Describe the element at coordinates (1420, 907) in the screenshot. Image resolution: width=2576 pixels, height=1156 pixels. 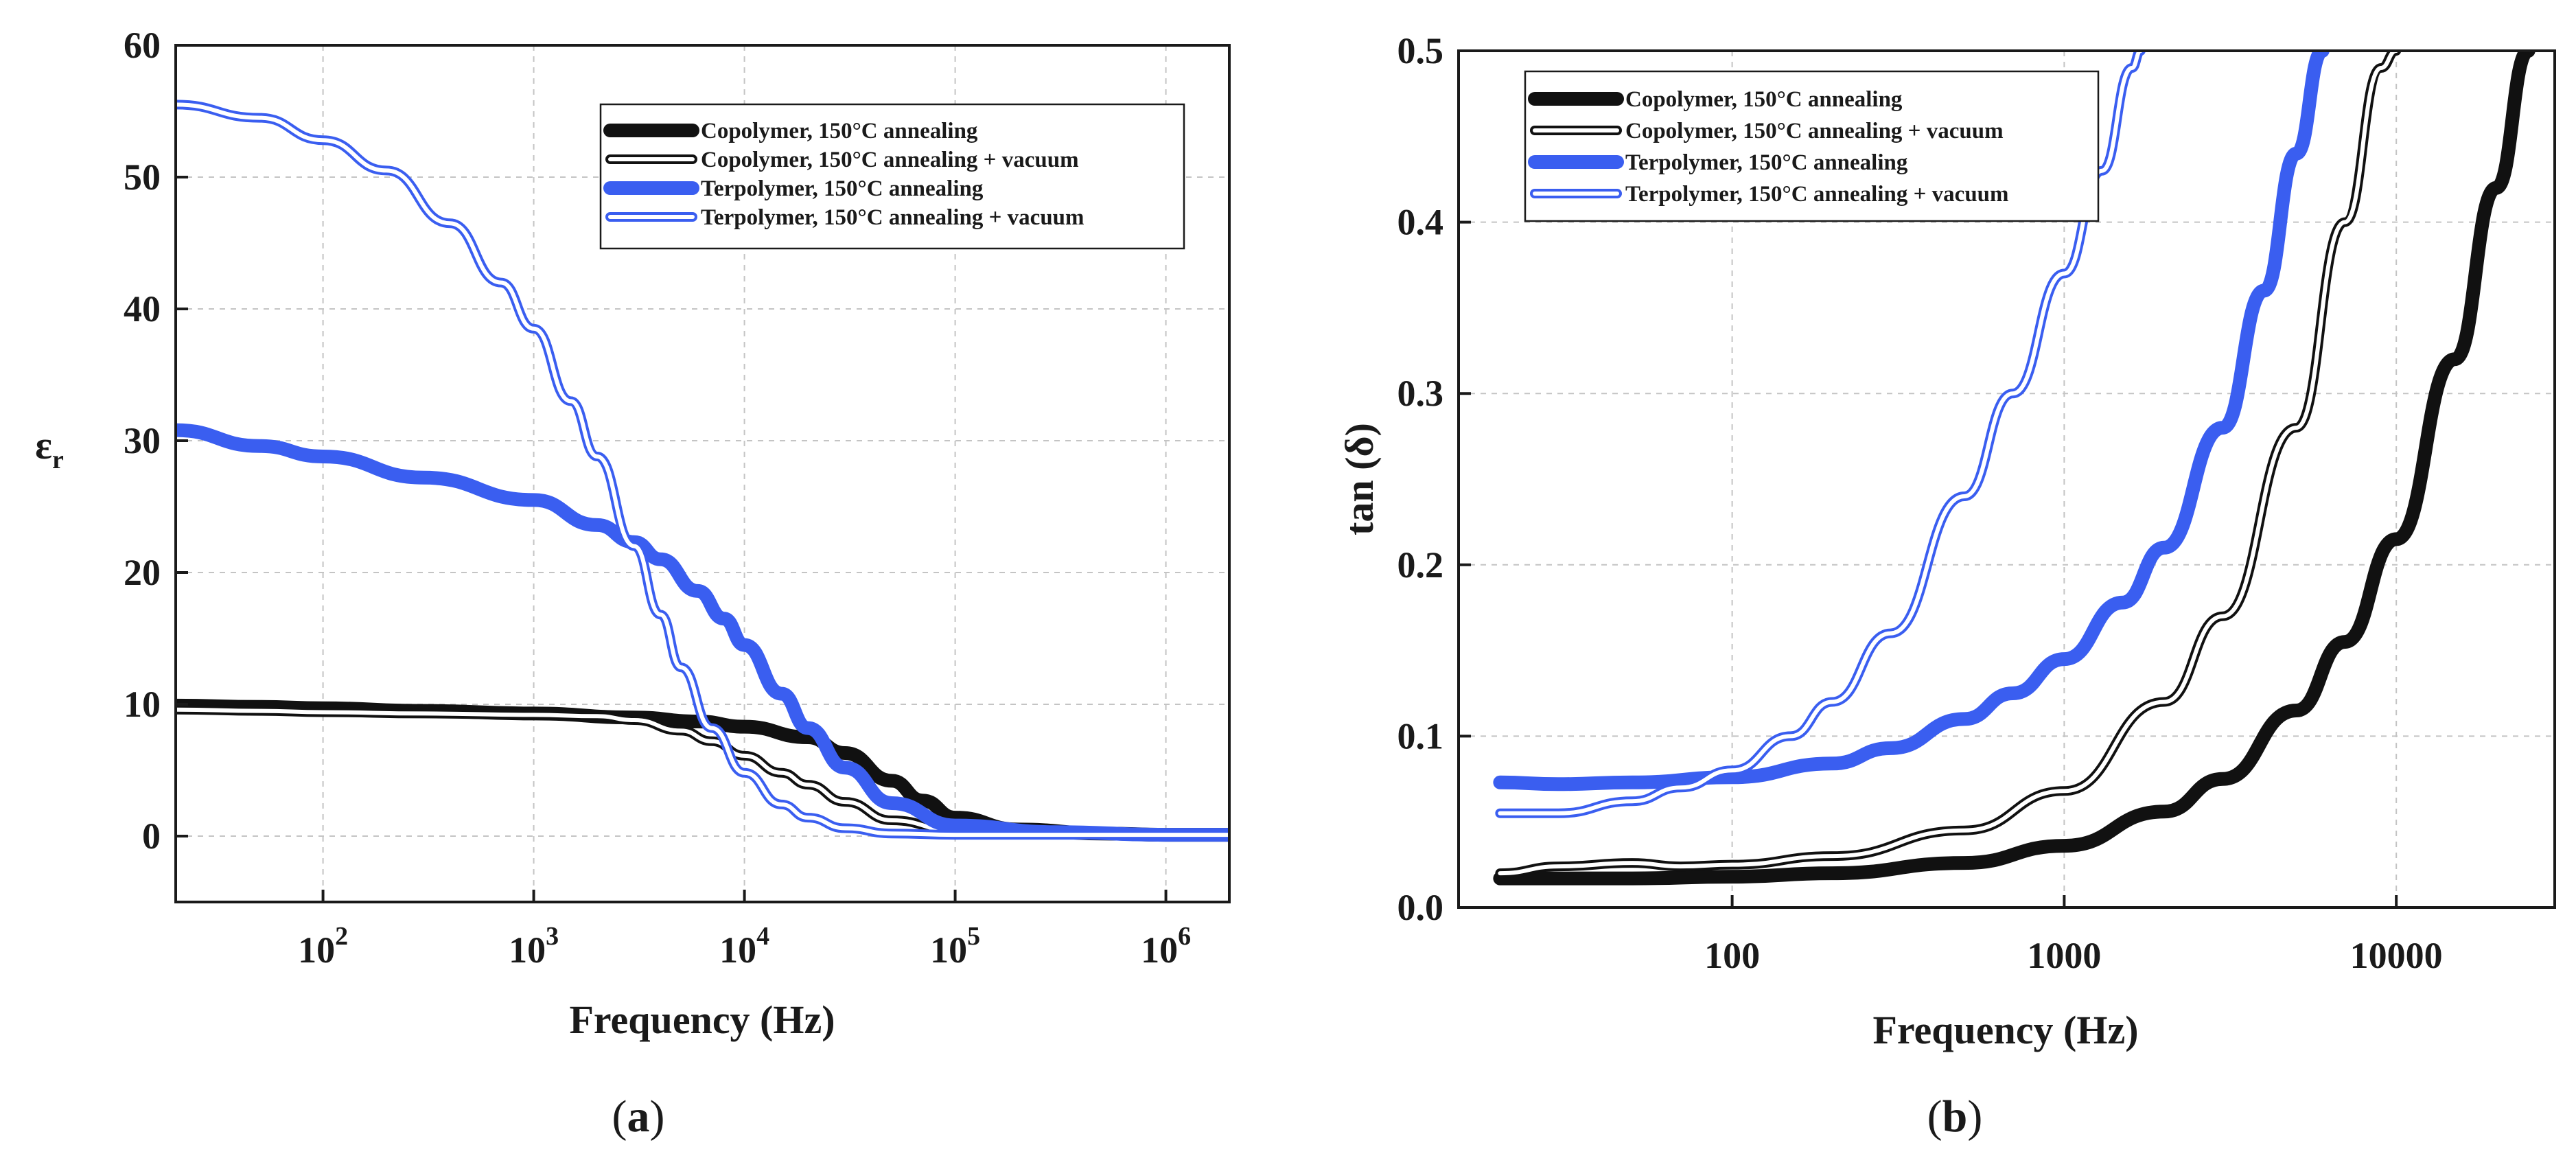
I see `y-tick-label: 0.0` at that location.